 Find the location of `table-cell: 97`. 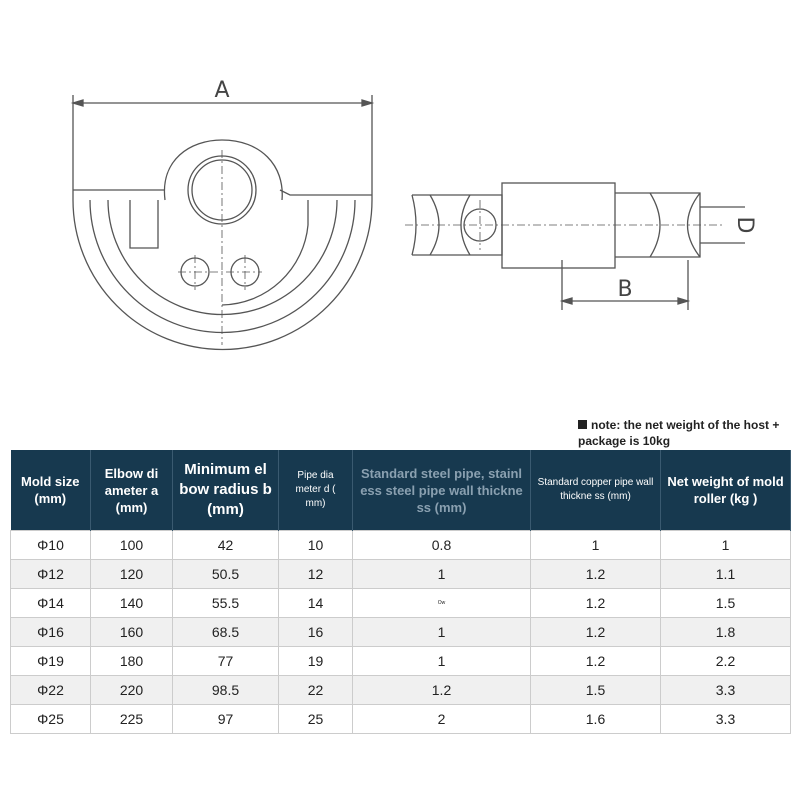

table-cell: 97 is located at coordinates (225, 719).